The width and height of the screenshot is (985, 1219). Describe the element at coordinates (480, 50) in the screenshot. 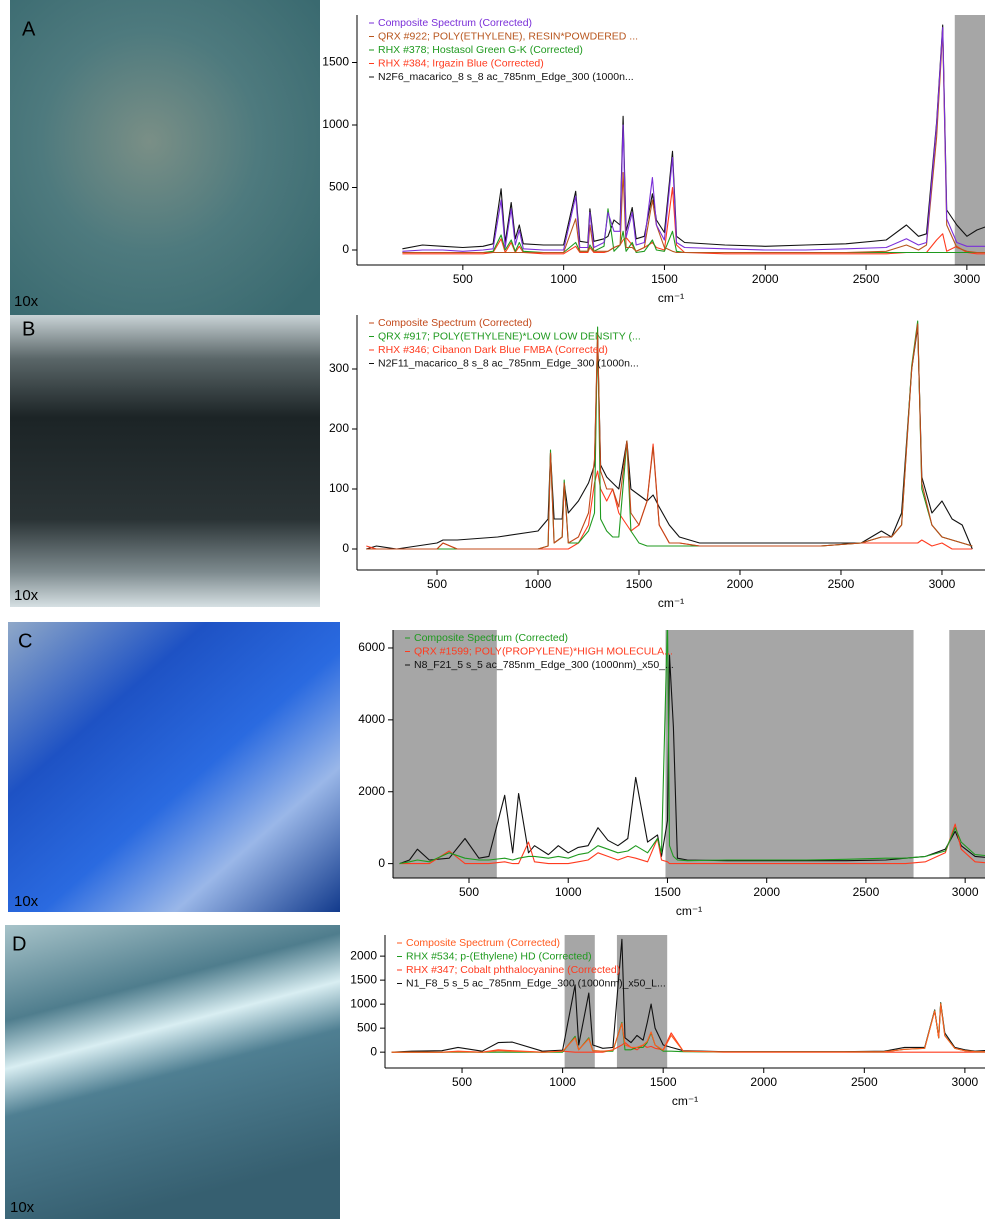

I see `legend-label: RHX #378; Hostasol Green G-K (Corrected)` at that location.